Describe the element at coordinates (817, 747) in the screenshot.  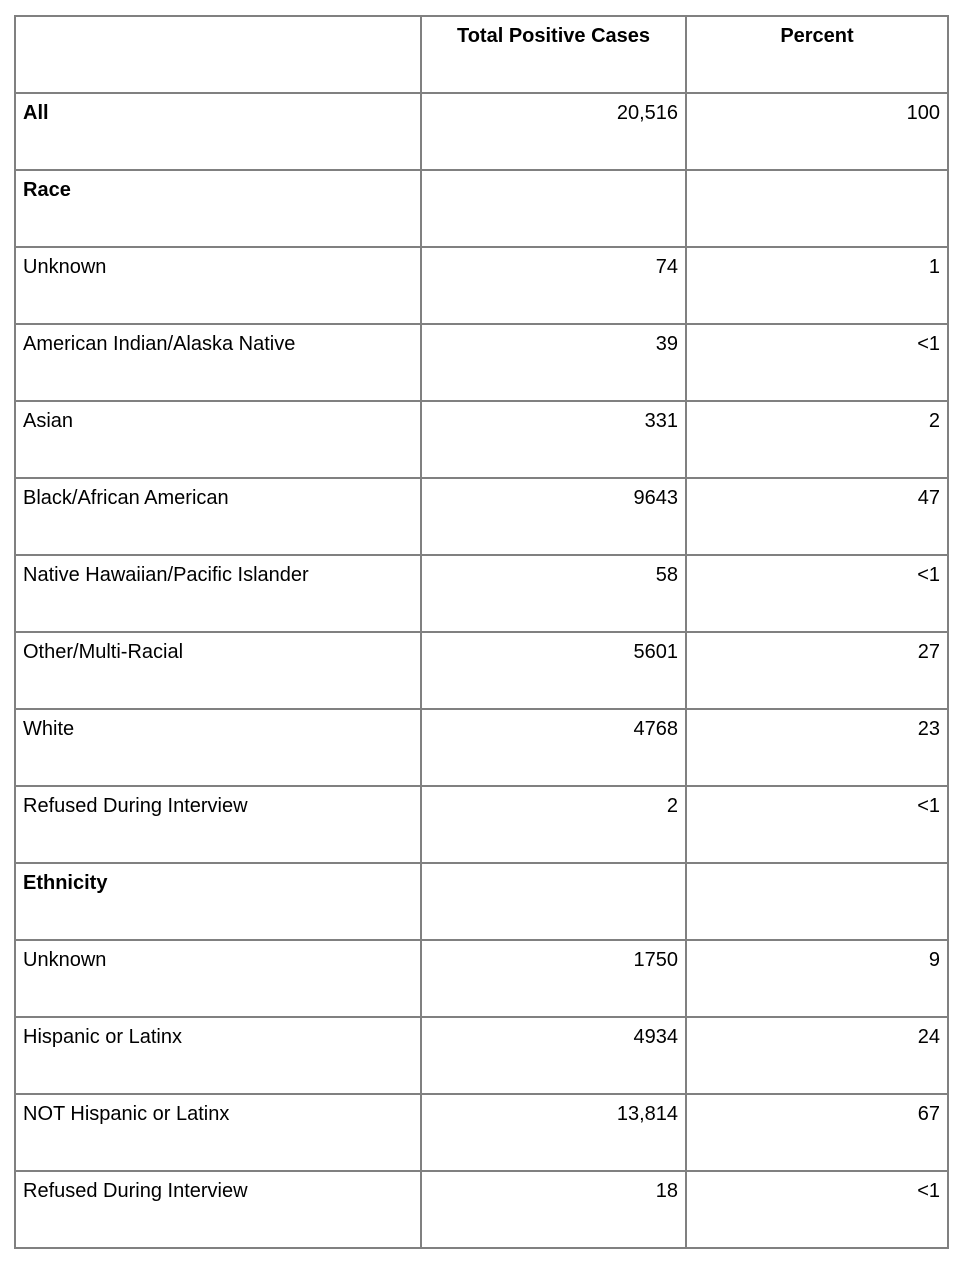
I see `row-percent-value: 23` at that location.